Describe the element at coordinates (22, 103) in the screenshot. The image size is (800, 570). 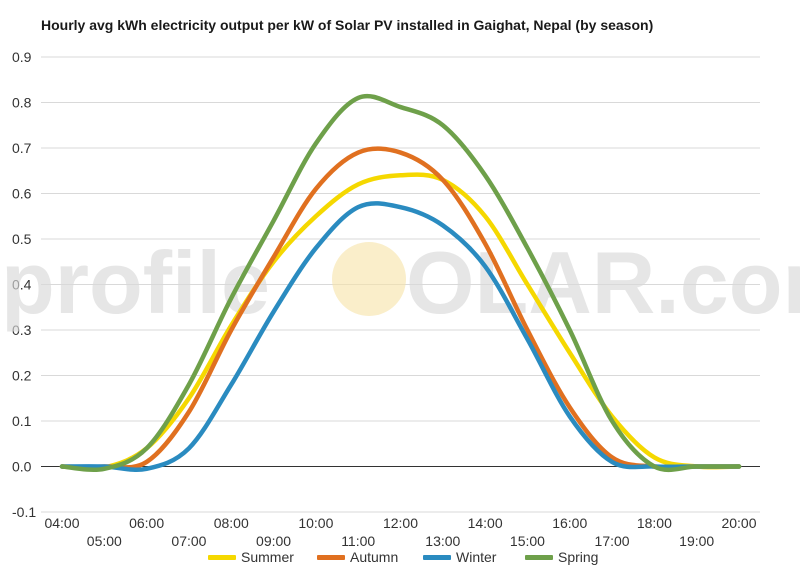
I see `y-tick-label: 0.8` at that location.